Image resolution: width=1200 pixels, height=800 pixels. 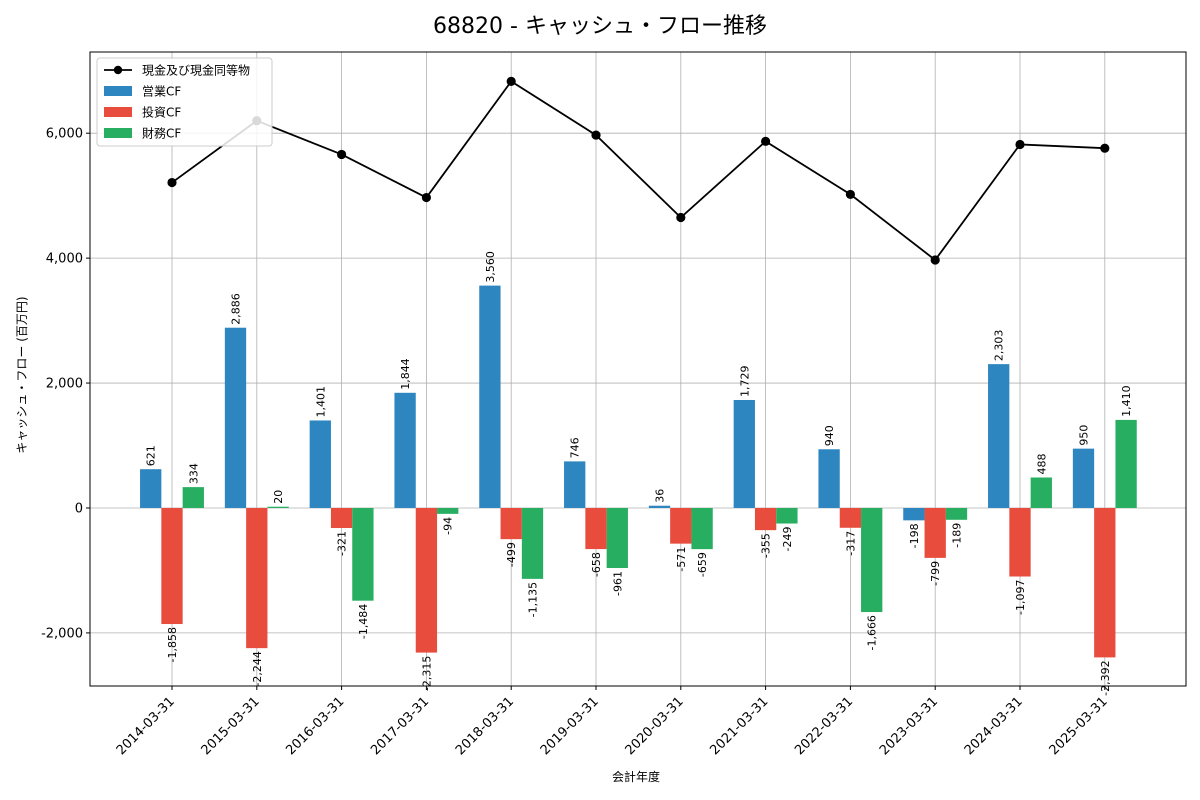 I want to click on legend-label: 投資CF, so click(x=161, y=112).